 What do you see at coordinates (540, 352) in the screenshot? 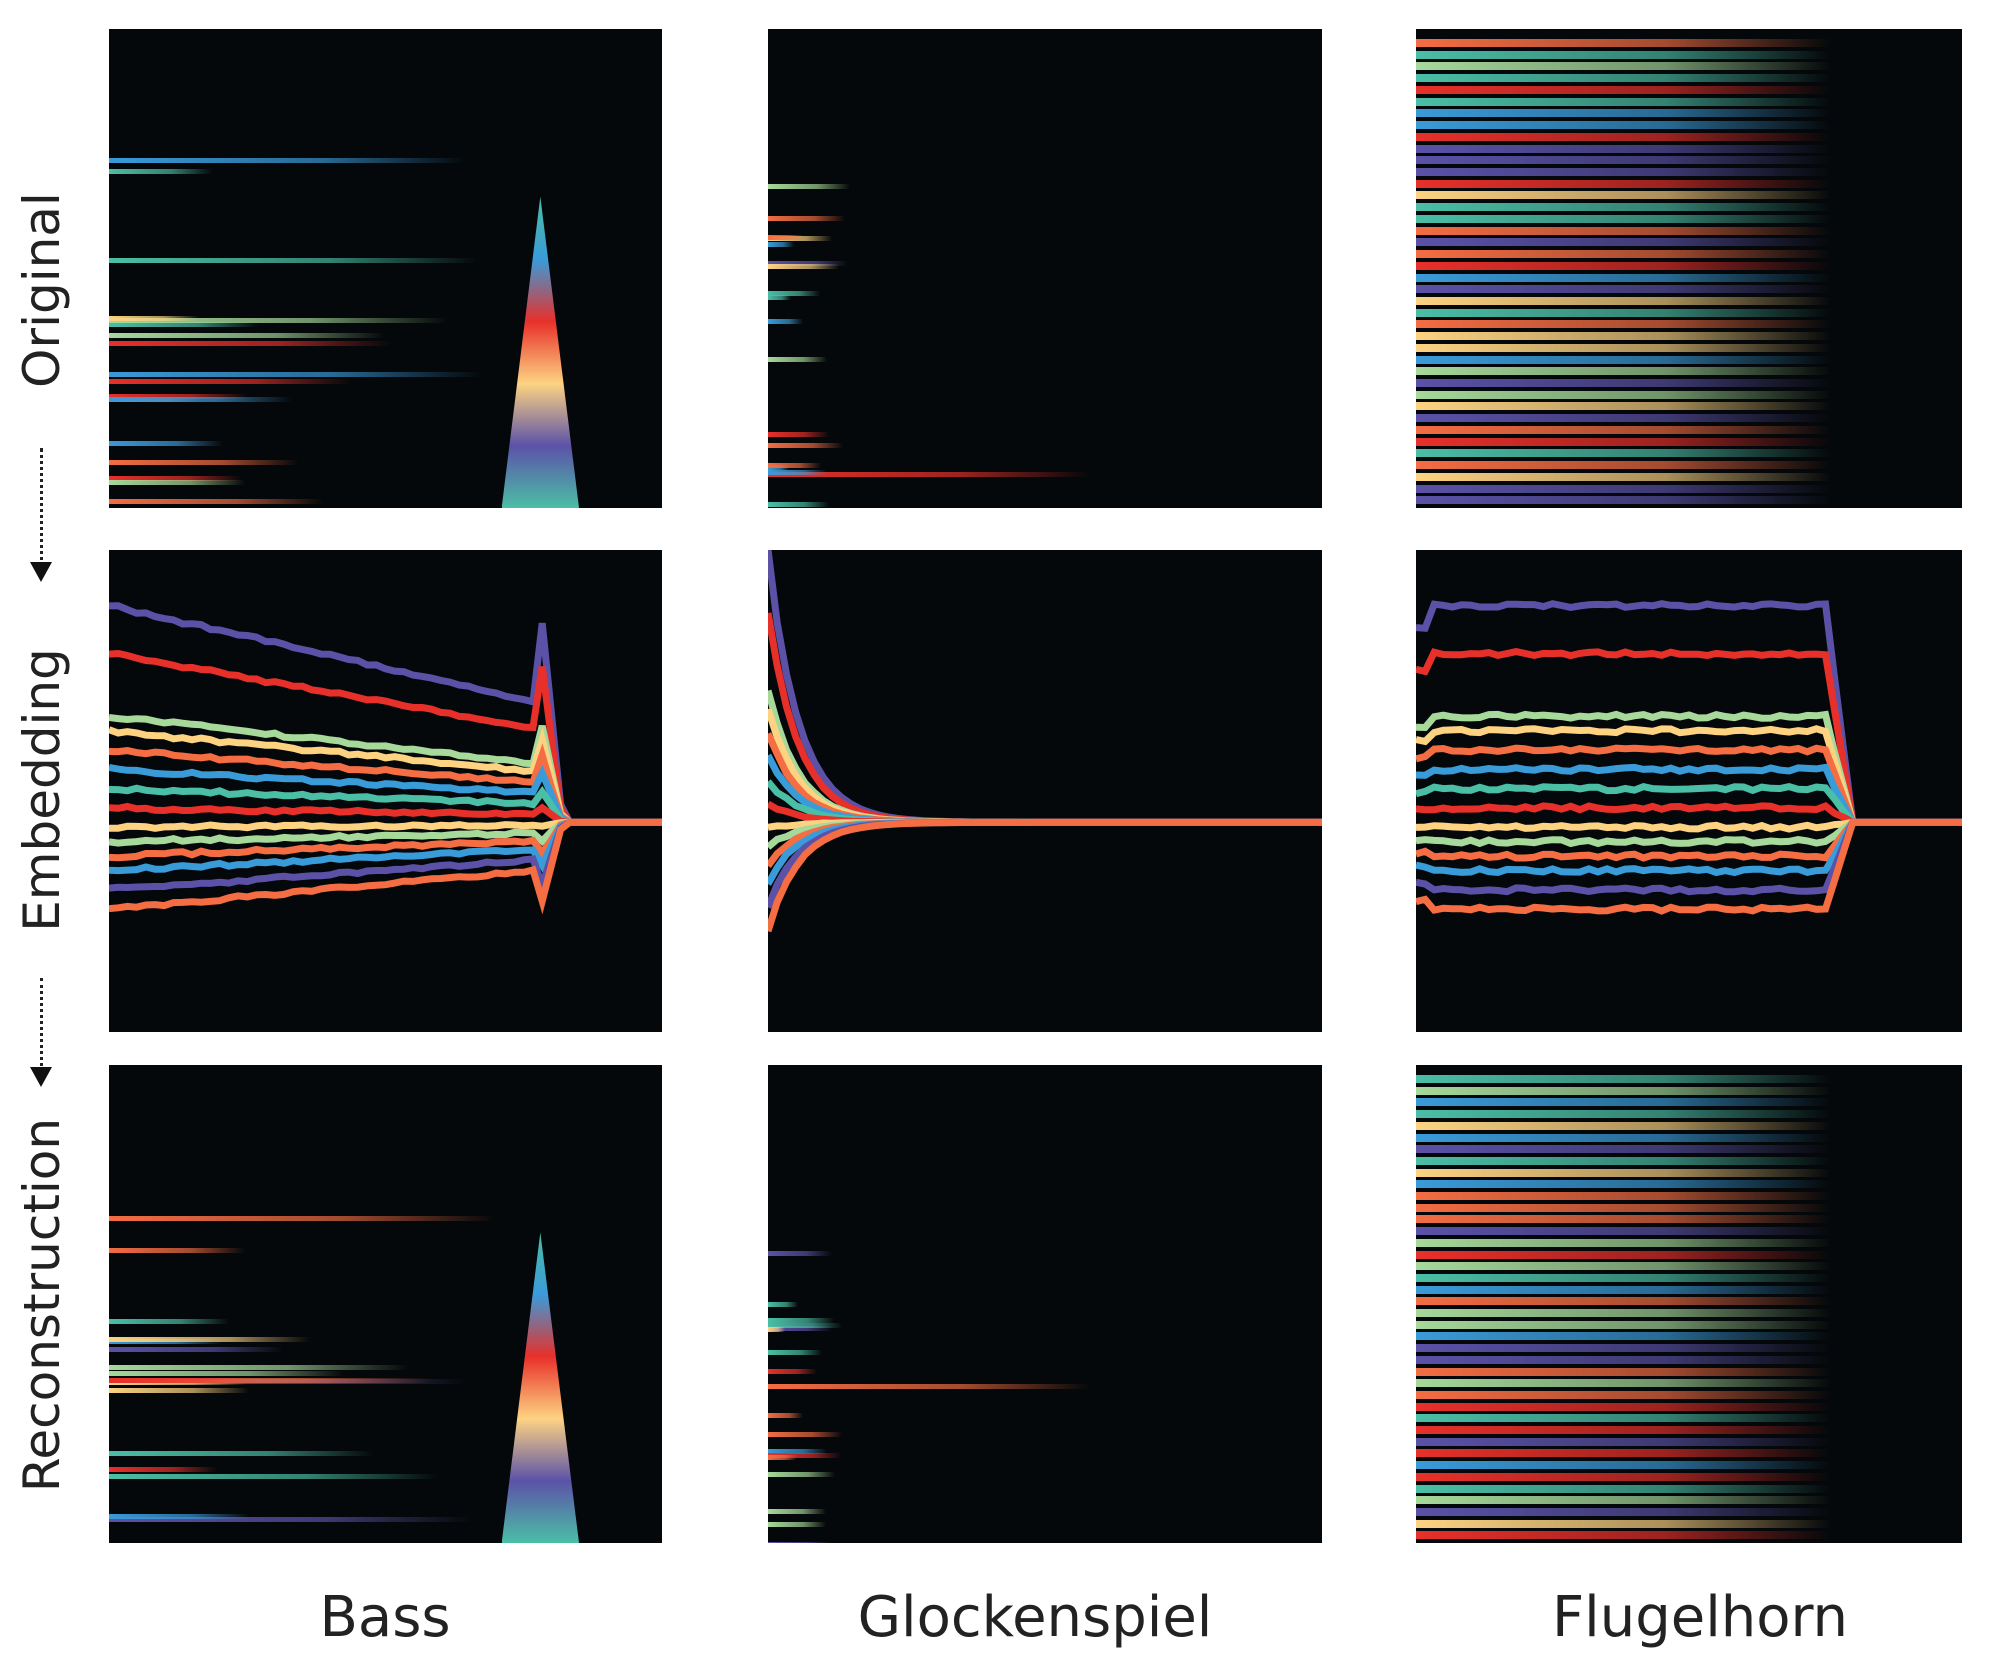
I see `spectral-onset` at bounding box center [540, 352].